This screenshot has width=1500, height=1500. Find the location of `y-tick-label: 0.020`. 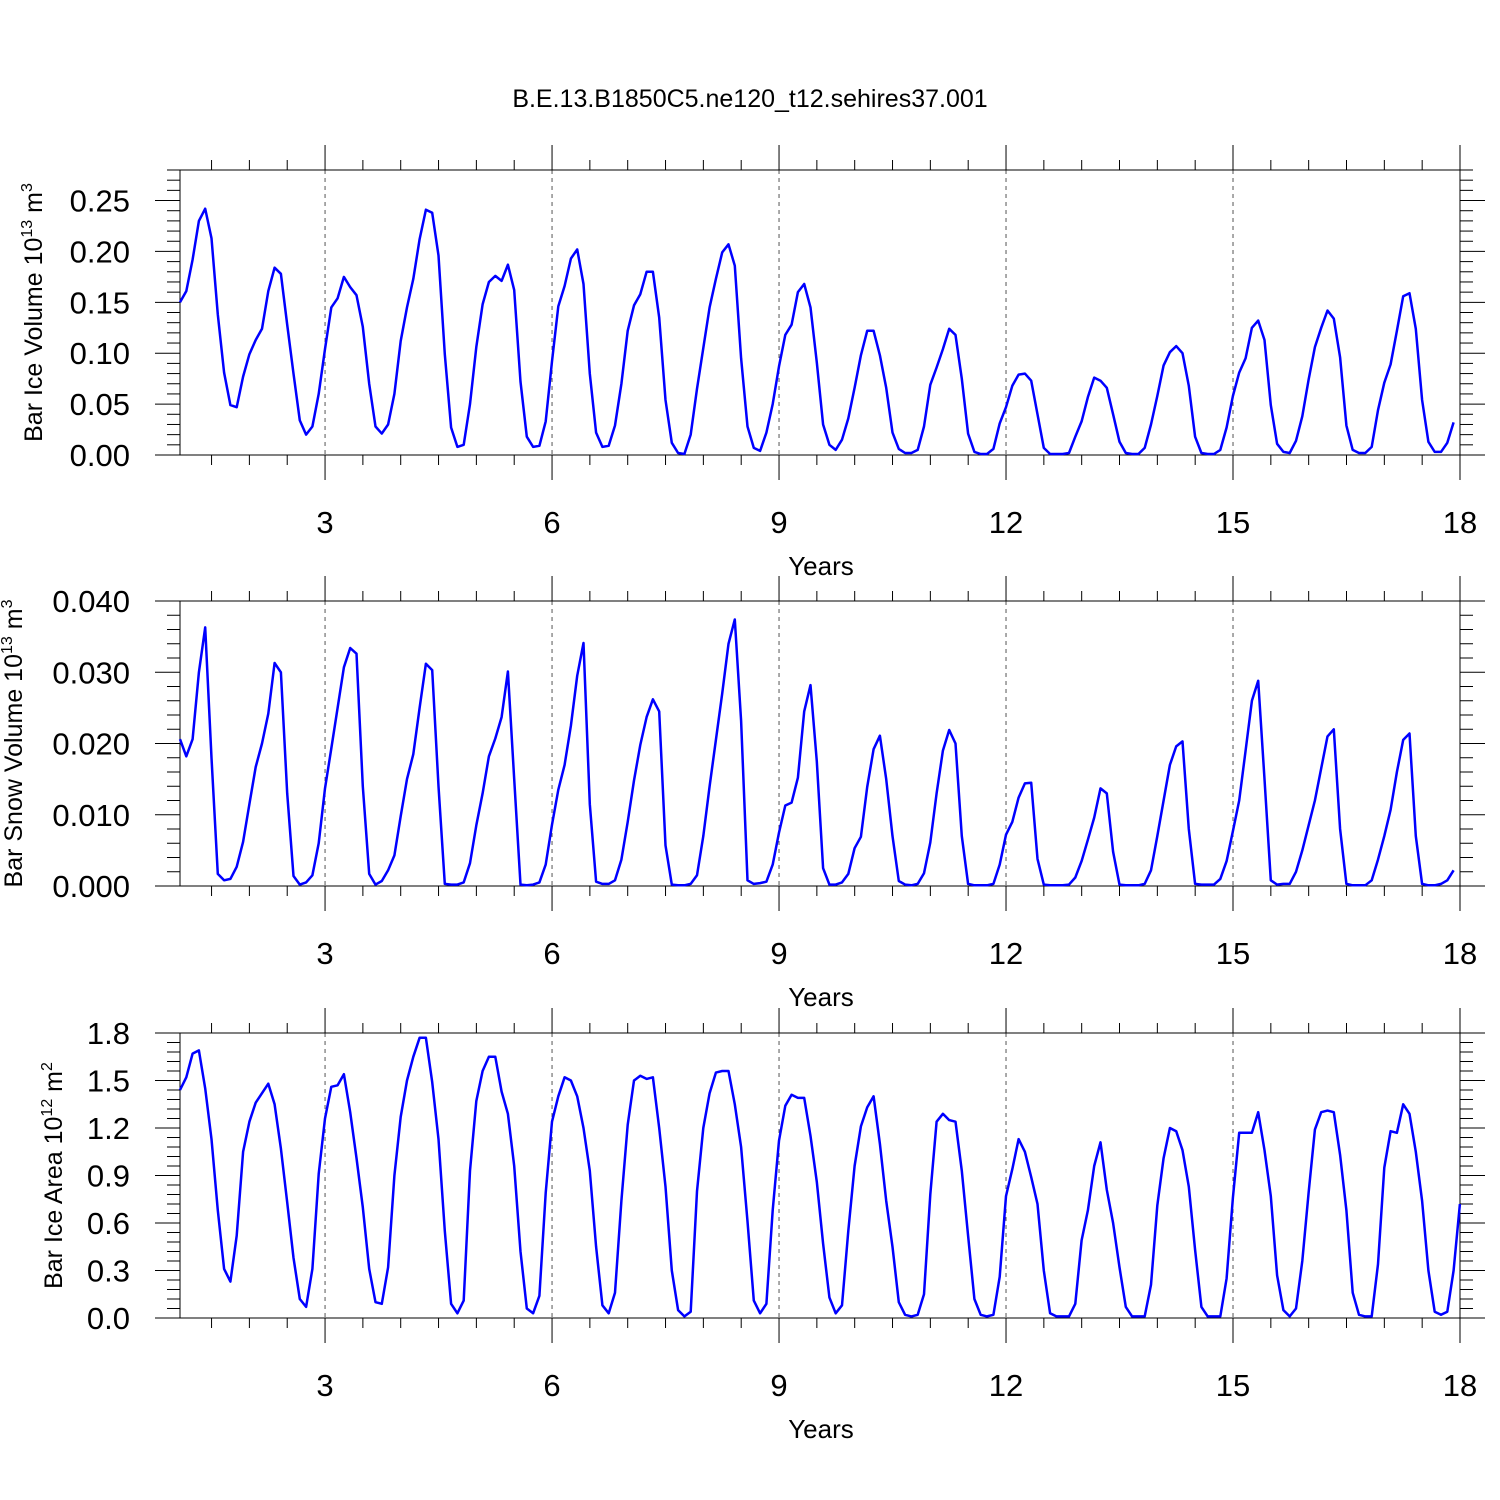

y-tick-label: 0.020 is located at coordinates (91, 744).